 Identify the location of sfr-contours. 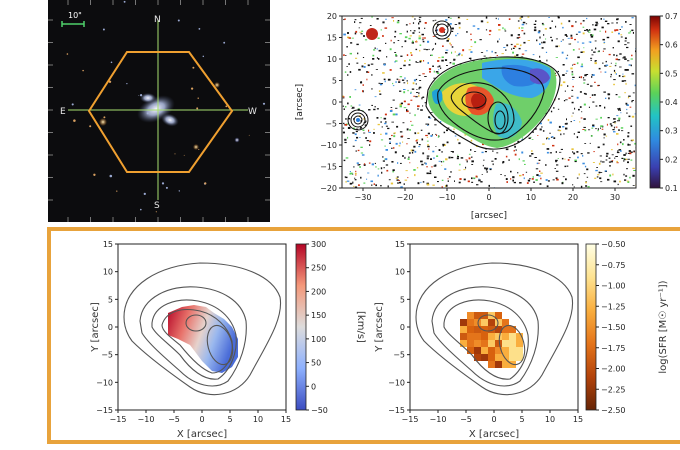
(494, 329).